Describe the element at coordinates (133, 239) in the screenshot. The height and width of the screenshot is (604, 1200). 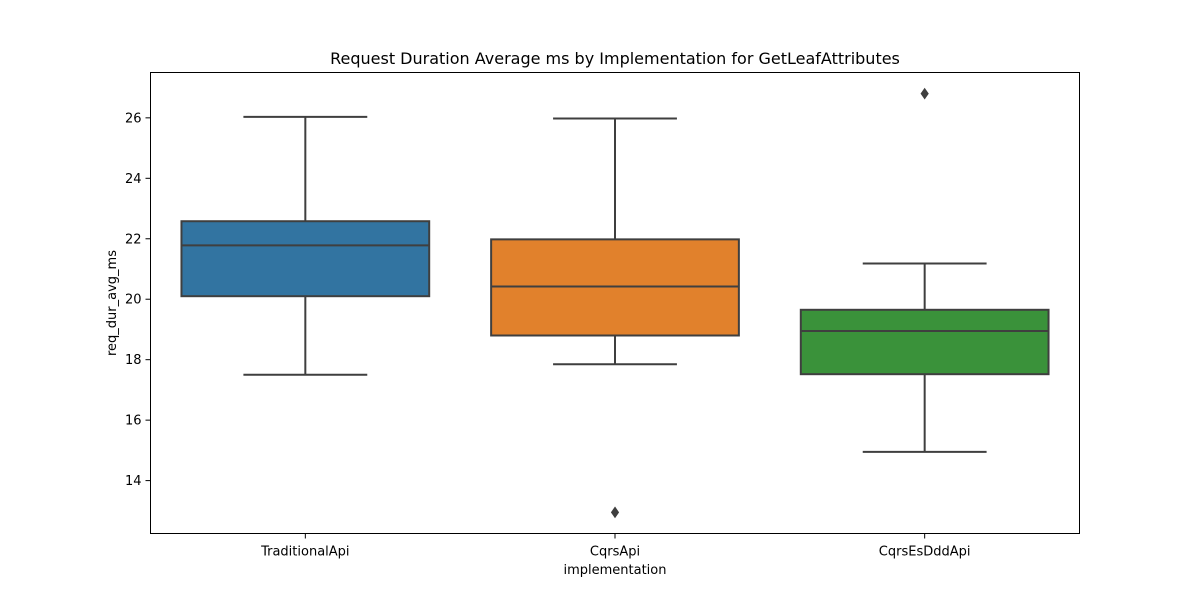
I see `y-tick-label: 22` at that location.